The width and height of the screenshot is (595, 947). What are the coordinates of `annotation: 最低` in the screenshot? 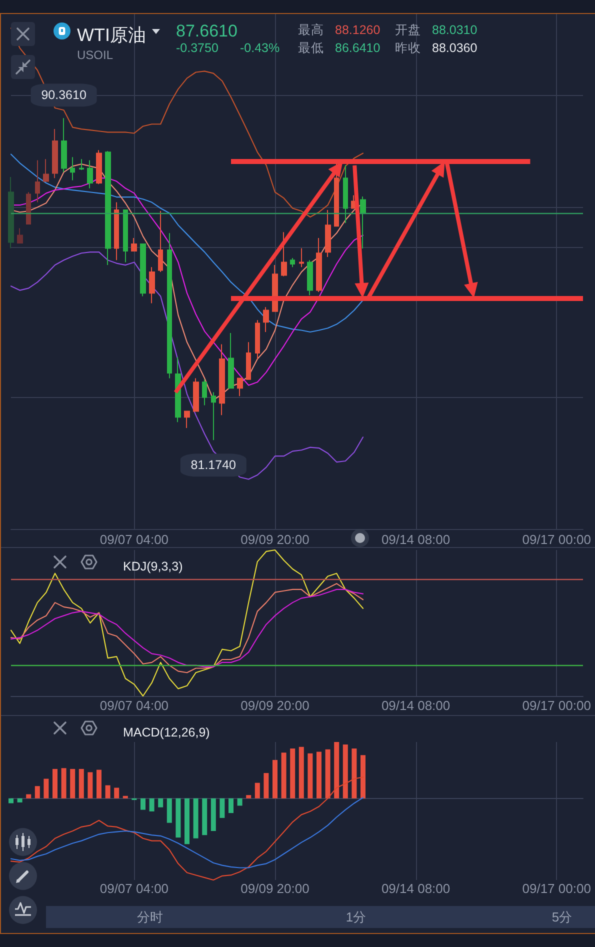 It's located at (311, 48).